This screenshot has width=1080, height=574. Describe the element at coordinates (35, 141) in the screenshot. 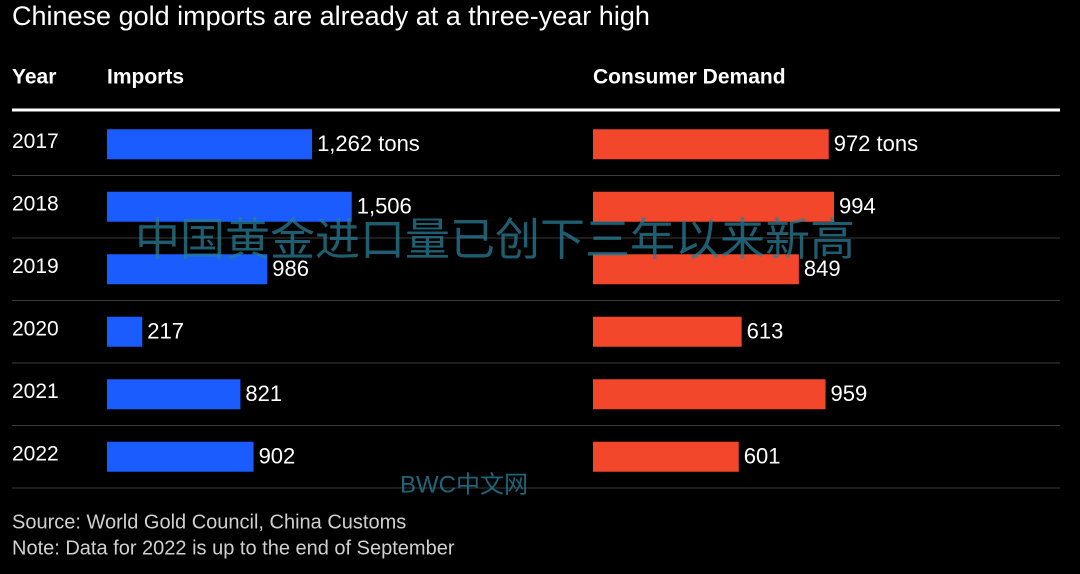

I see `row-label: 2017` at that location.